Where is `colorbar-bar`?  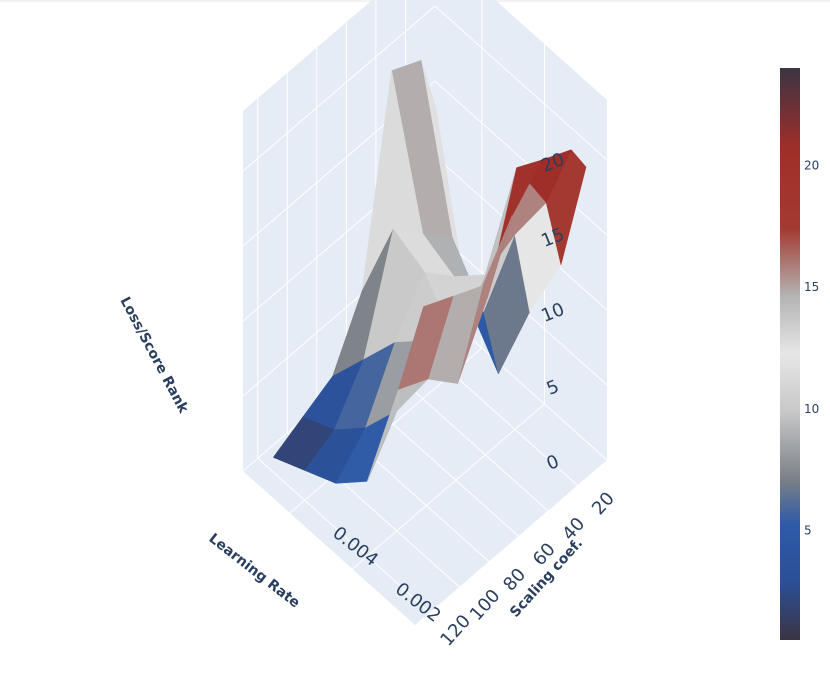 colorbar-bar is located at coordinates (790, 354).